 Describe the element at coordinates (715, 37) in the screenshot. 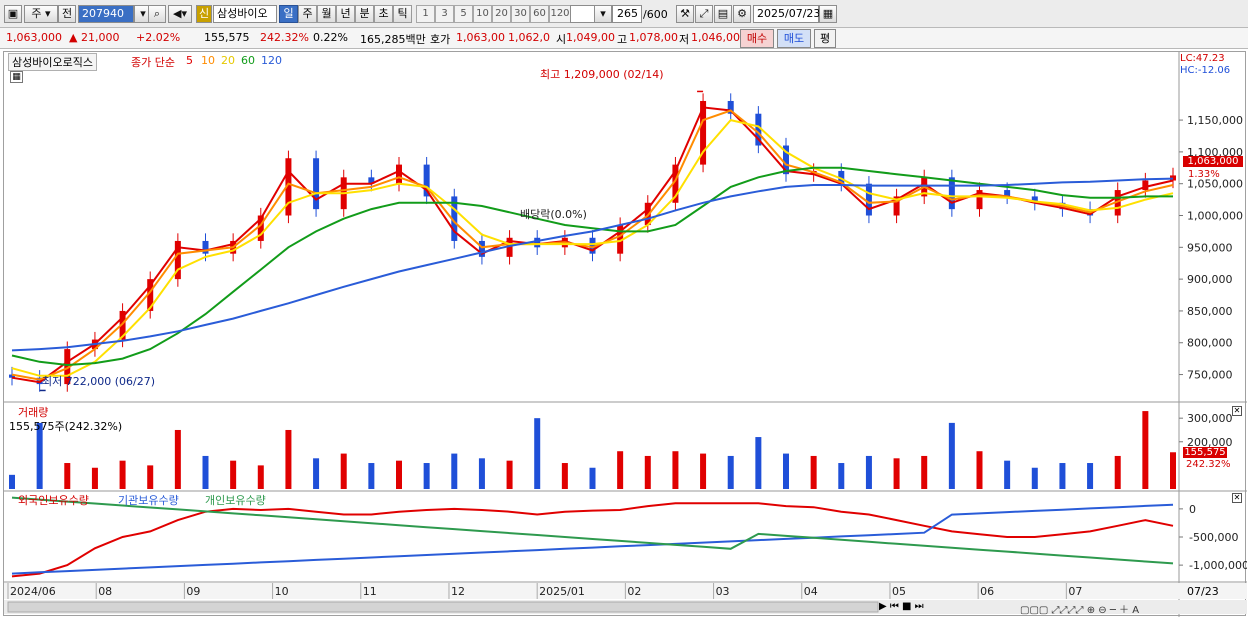

I see `low-price: 1,046,00` at that location.